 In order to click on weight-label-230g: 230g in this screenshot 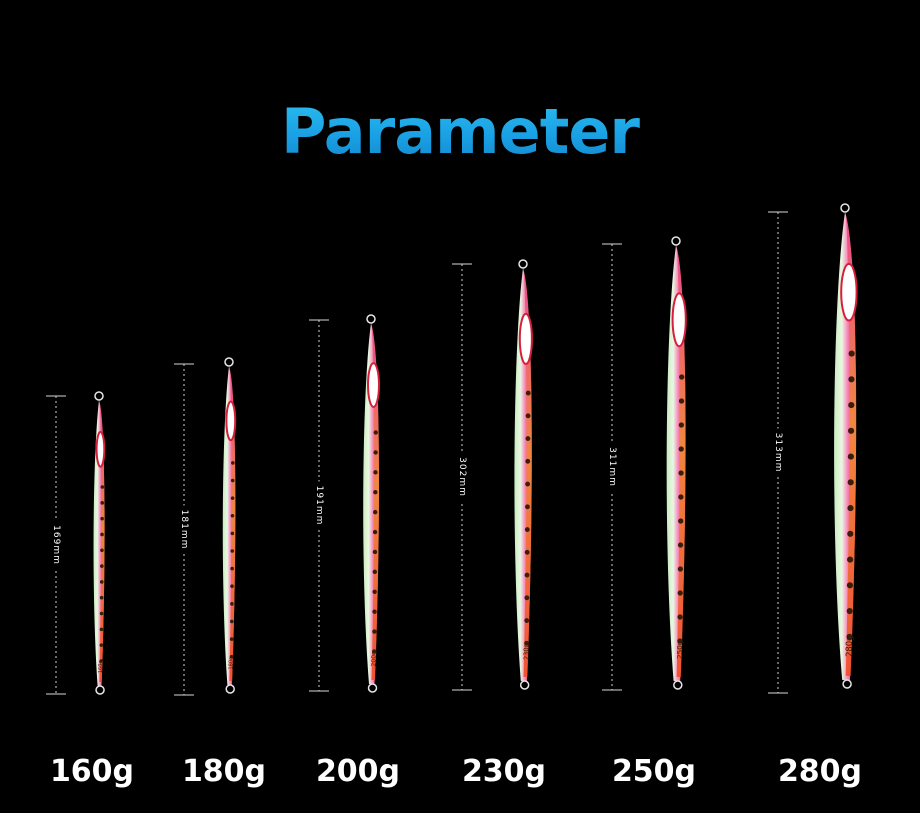, I will do `click(504, 771)`.